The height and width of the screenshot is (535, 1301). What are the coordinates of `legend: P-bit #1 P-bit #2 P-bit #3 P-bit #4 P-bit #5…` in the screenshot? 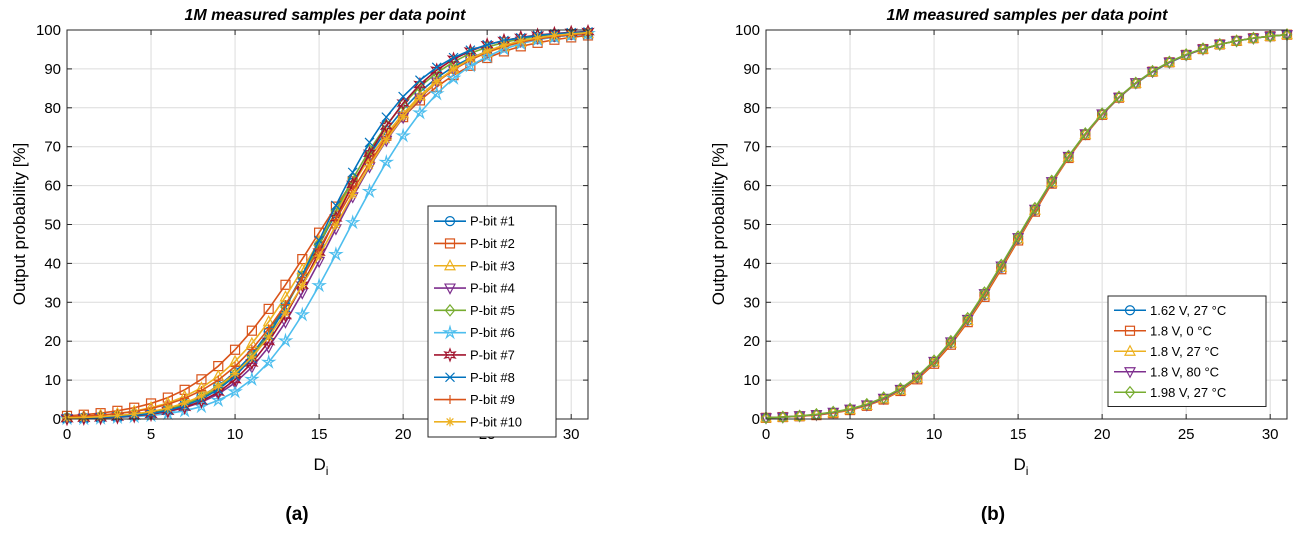 It's located at (492, 321).